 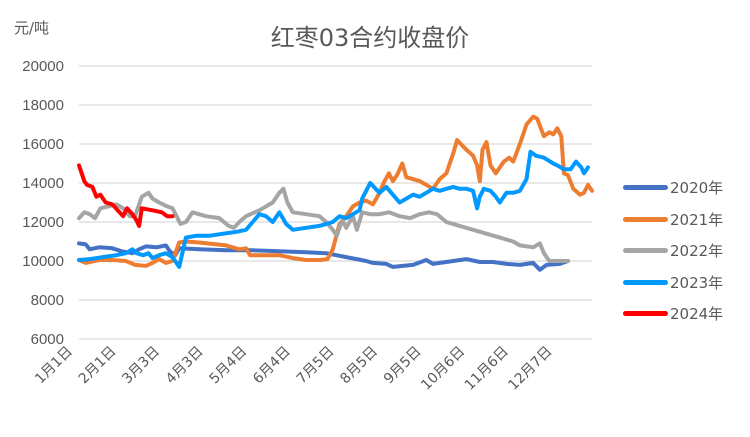 What do you see at coordinates (141, 366) in the screenshot?
I see `x-tick-label: 3月3日` at bounding box center [141, 366].